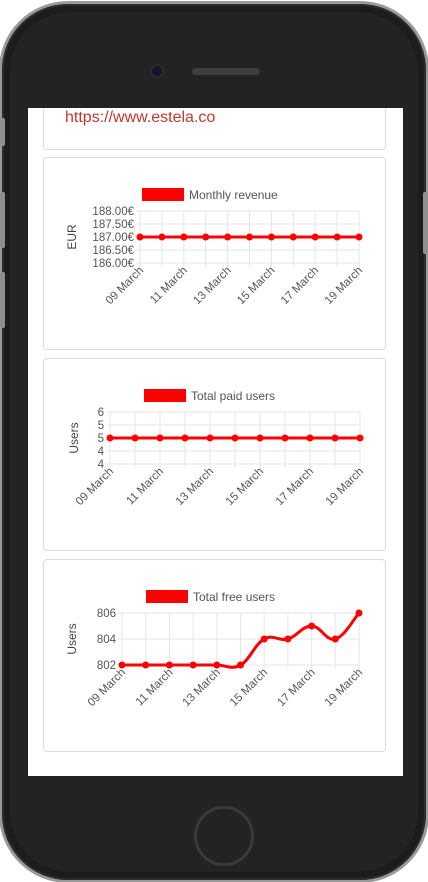  What do you see at coordinates (234, 597) in the screenshot?
I see `legend-label: Total free users` at bounding box center [234, 597].